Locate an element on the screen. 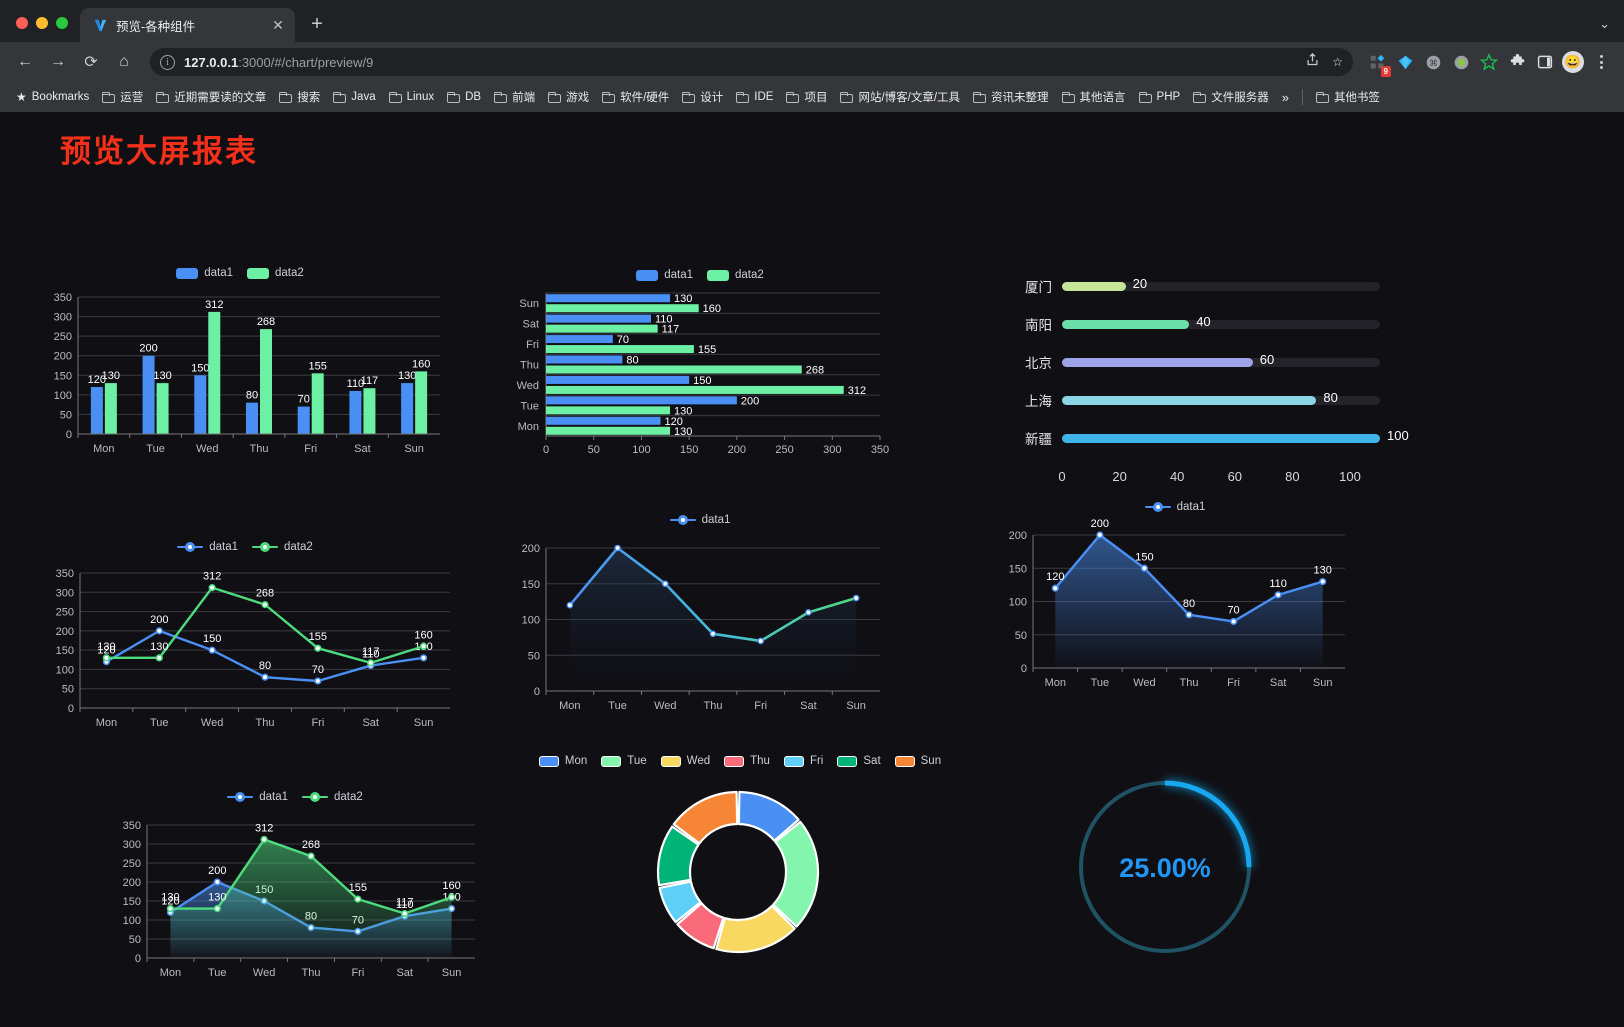 The image size is (1624, 1027). extension-grid-icon: 9 is located at coordinates (1377, 63).